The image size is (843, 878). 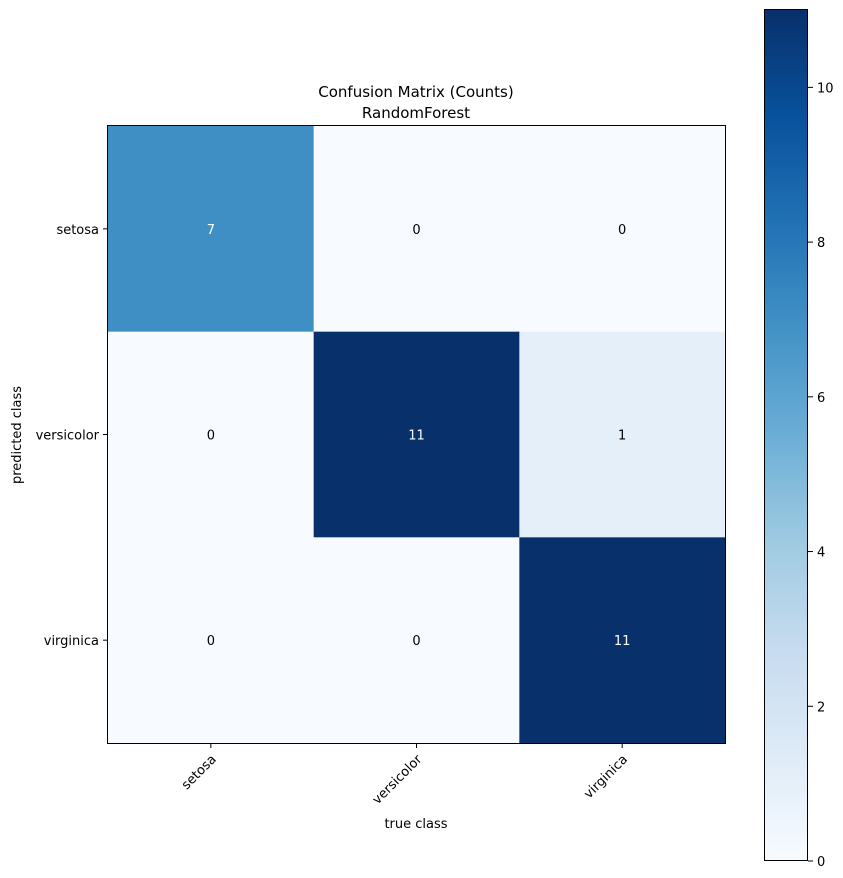 I want to click on colorbar-ticks: 0 2 4 6 8 10, so click(x=821, y=475).